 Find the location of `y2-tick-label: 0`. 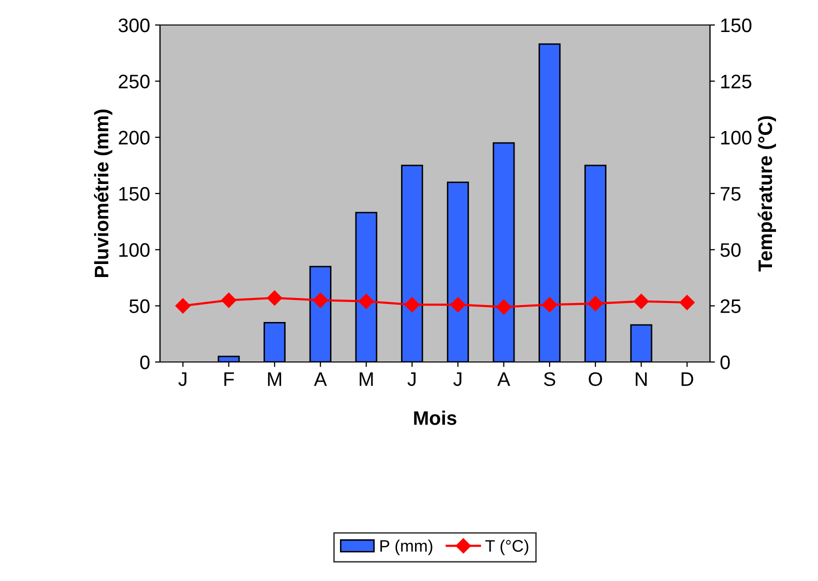

y2-tick-label: 0 is located at coordinates (725, 362).